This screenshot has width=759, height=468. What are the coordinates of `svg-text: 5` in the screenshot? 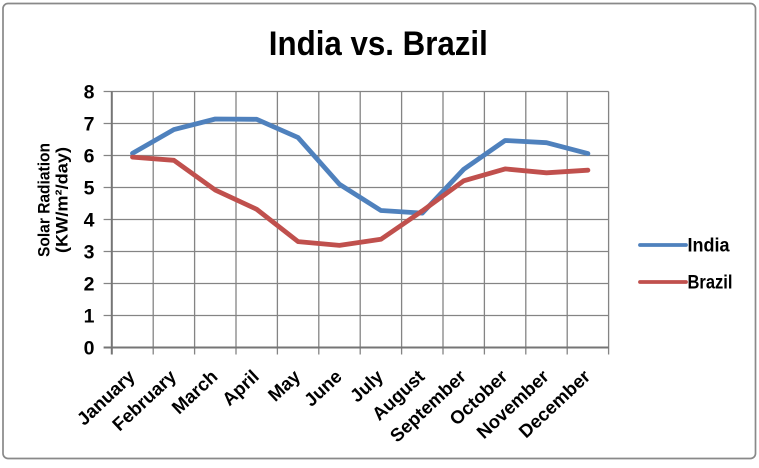 It's located at (89, 189).